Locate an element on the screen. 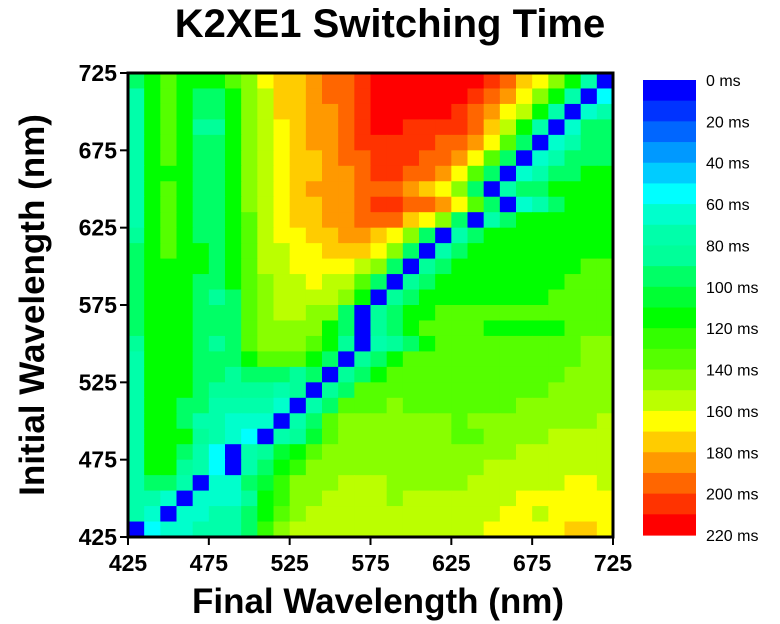 The height and width of the screenshot is (624, 780). x-axis-ticks: 425 475 525 575 625 675 725 is located at coordinates (370, 556).